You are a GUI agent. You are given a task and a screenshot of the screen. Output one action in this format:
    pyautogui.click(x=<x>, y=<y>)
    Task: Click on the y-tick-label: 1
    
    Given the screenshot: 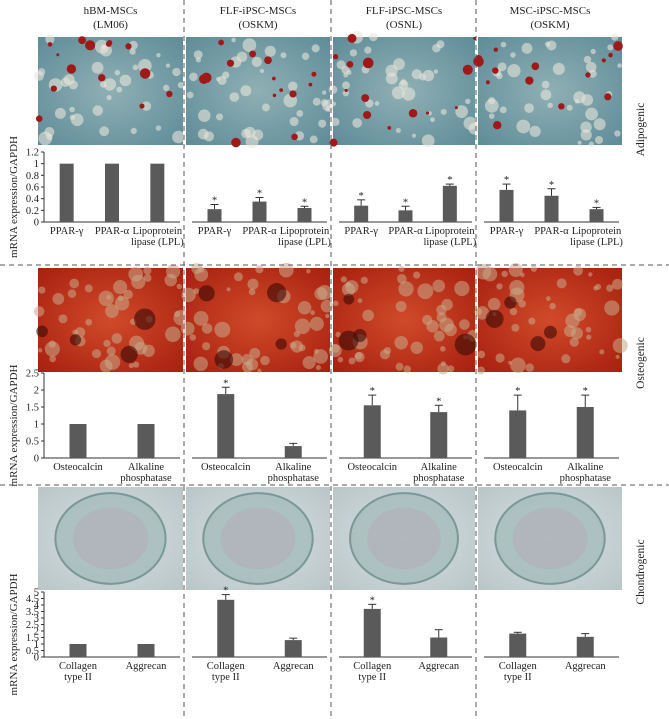 What is the action you would take?
    pyautogui.click(x=36, y=425)
    